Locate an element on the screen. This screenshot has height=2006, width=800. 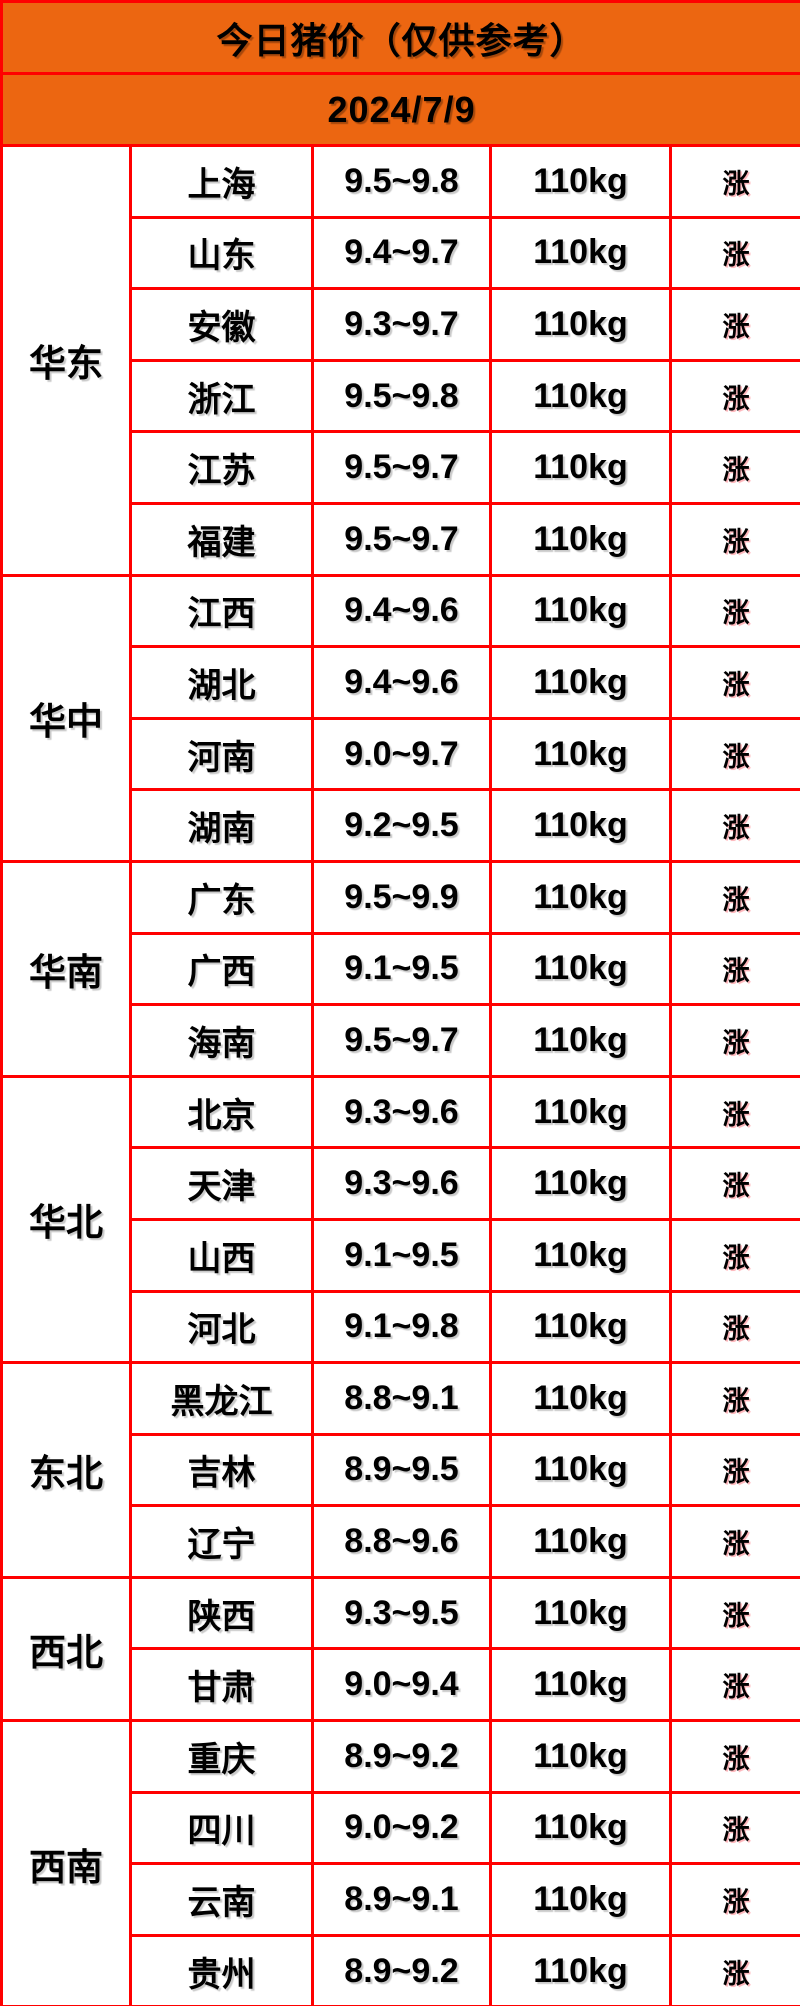
province-cell: 甘肃 is located at coordinates (221, 1685).